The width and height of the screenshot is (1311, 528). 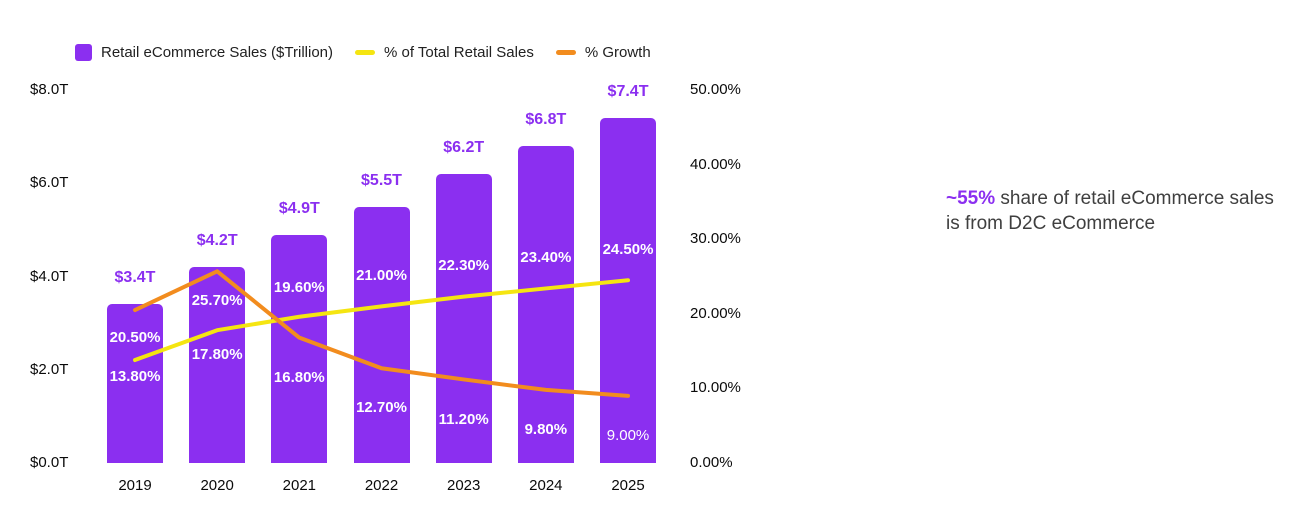 I want to click on pct-of-total-line, so click(x=382, y=320).